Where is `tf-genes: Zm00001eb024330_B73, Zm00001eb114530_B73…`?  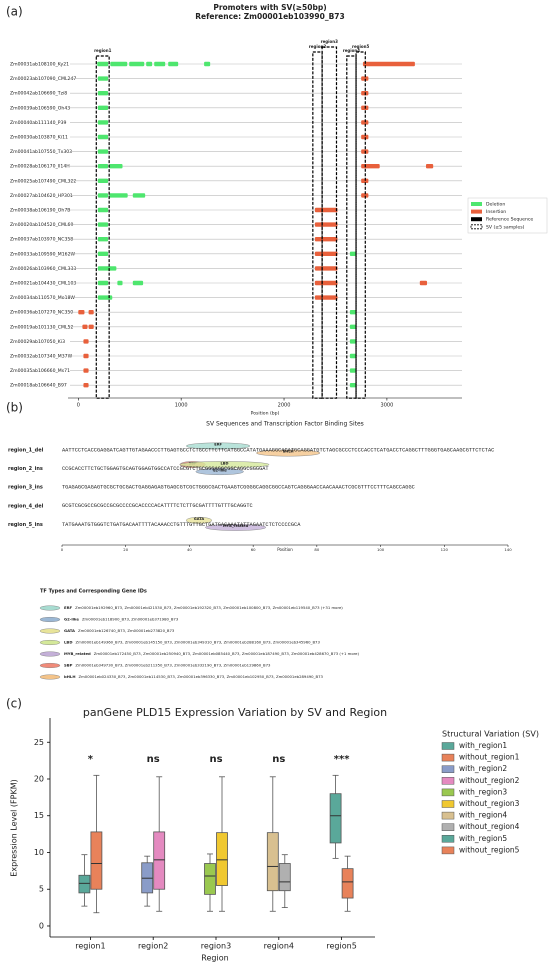
tf-genes: Zm00001eb024330_B73, Zm00001eb114530_B73… is located at coordinates (201, 676).